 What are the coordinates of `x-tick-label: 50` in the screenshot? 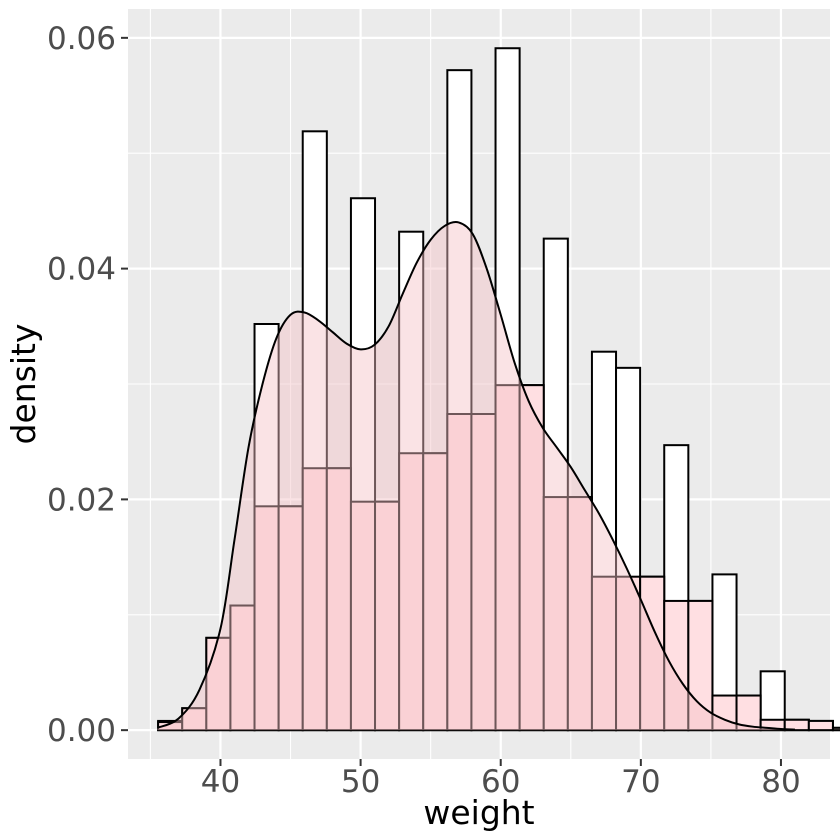 It's located at (360, 782).